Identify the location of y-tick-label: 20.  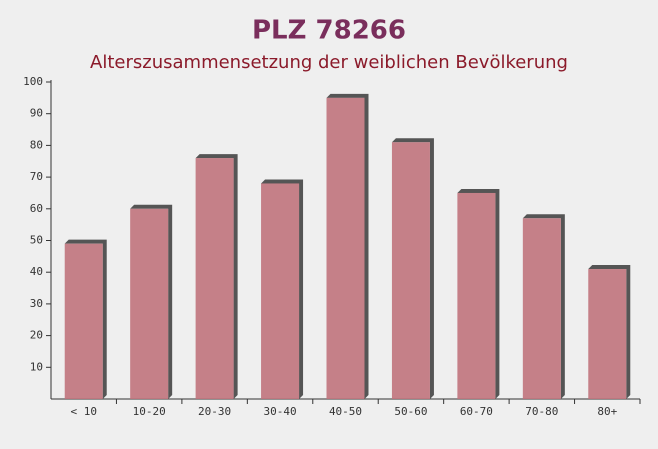
(36, 335).